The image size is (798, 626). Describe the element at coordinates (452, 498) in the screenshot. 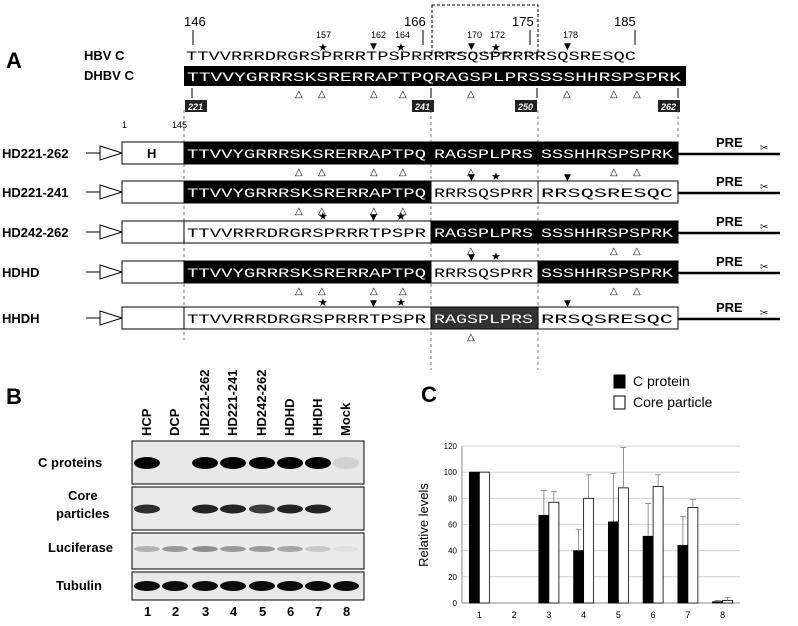

I see `y-tick-label: 80` at that location.